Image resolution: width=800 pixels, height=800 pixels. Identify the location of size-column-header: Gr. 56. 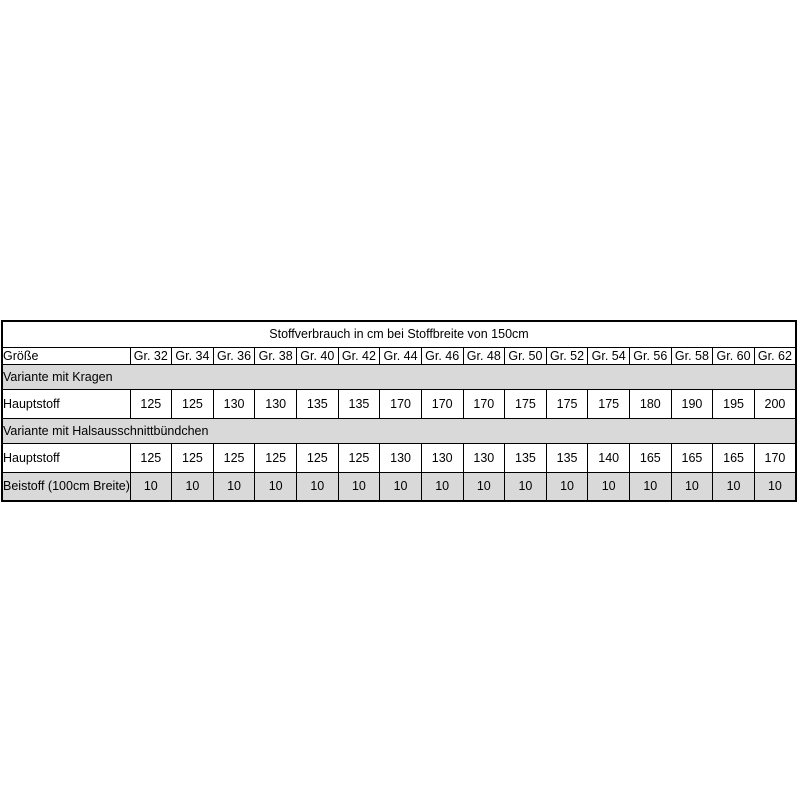
(650, 355).